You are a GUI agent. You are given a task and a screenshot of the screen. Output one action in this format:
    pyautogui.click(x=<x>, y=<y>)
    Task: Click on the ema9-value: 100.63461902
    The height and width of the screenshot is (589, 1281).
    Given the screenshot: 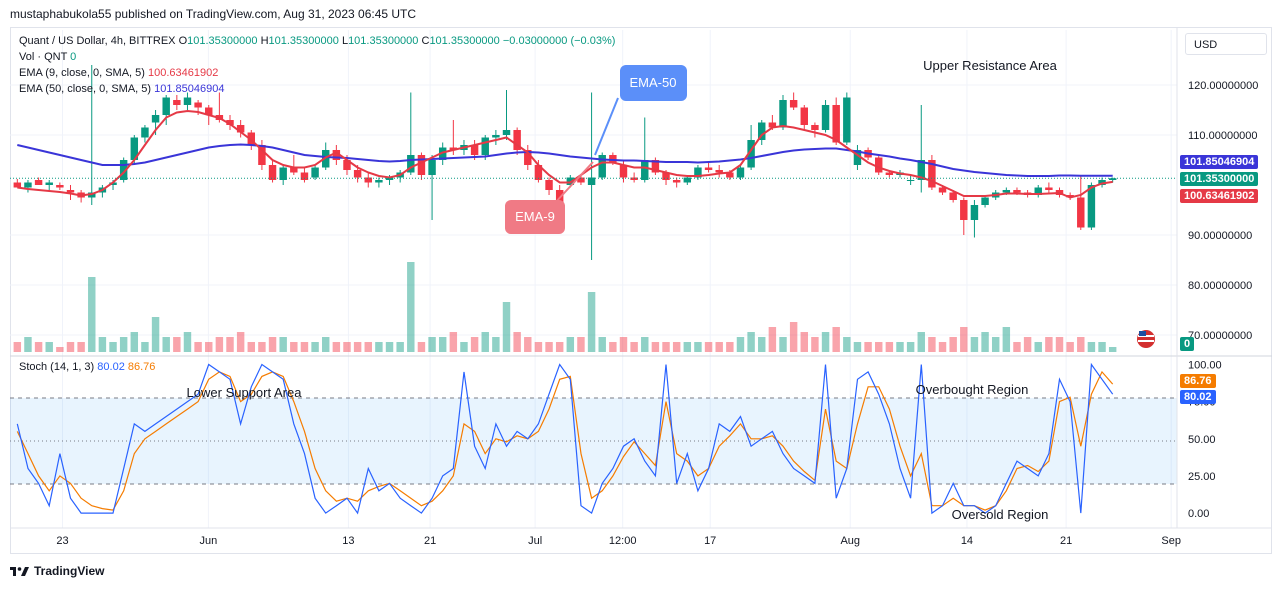 What is the action you would take?
    pyautogui.click(x=183, y=73)
    